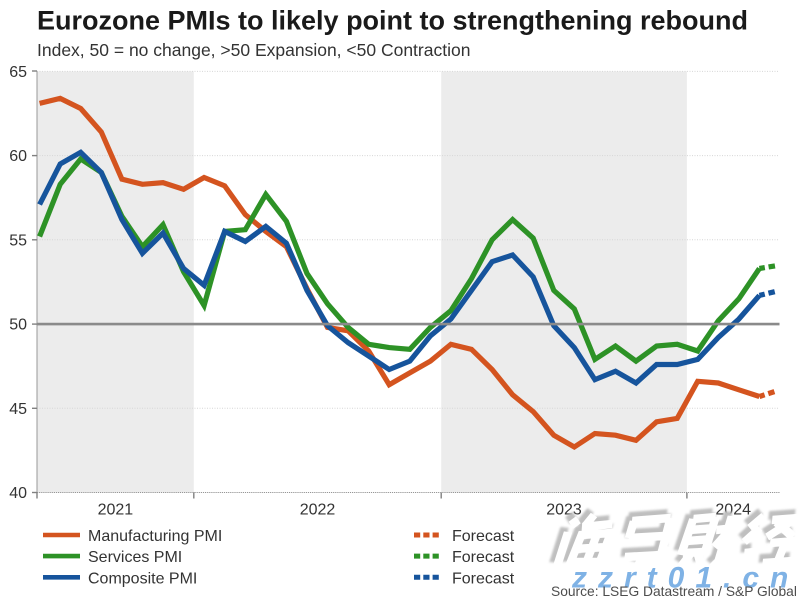  I want to click on svg-text: Services PMI, so click(135, 557).